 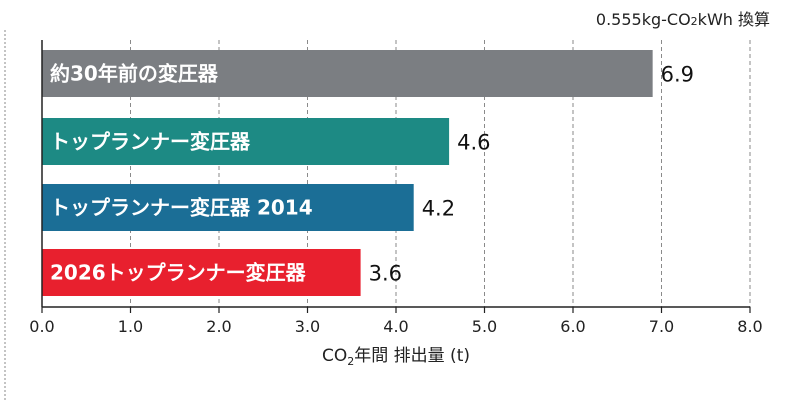 I want to click on x-tick-label: 1.0, so click(x=130, y=326).